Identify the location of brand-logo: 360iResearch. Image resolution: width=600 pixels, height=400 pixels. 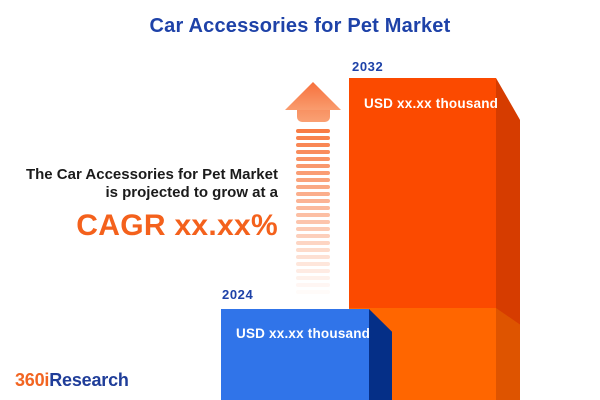
(72, 380).